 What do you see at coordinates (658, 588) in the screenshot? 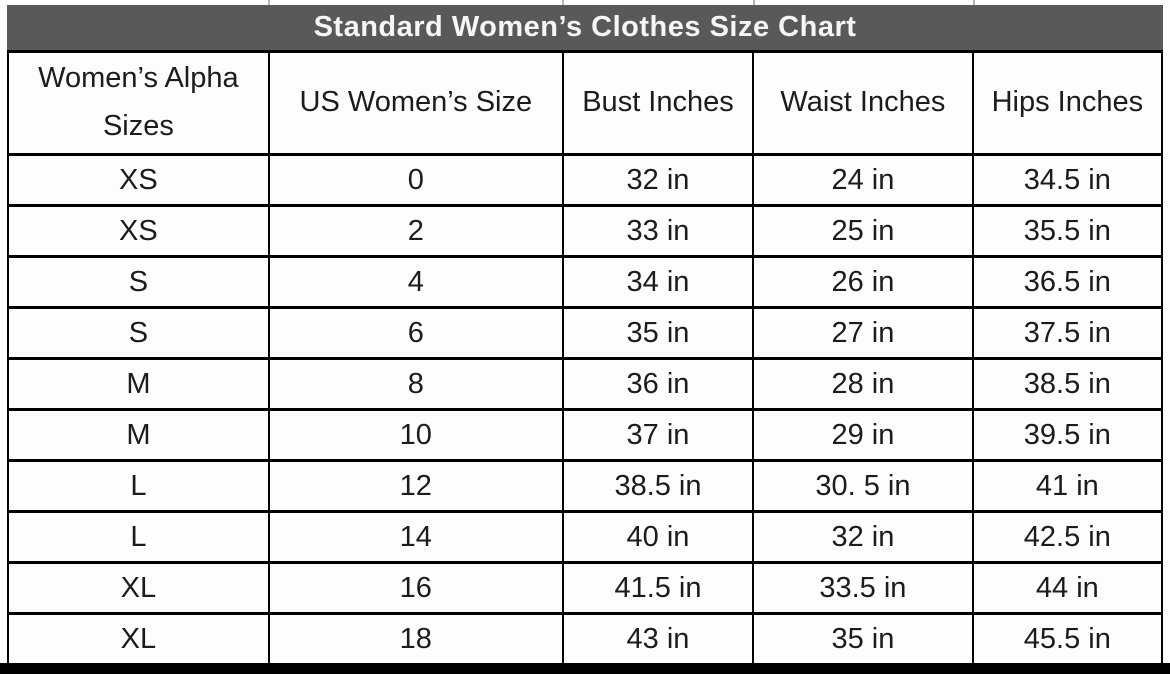
I see `cell-bust: 41.5 in` at bounding box center [658, 588].